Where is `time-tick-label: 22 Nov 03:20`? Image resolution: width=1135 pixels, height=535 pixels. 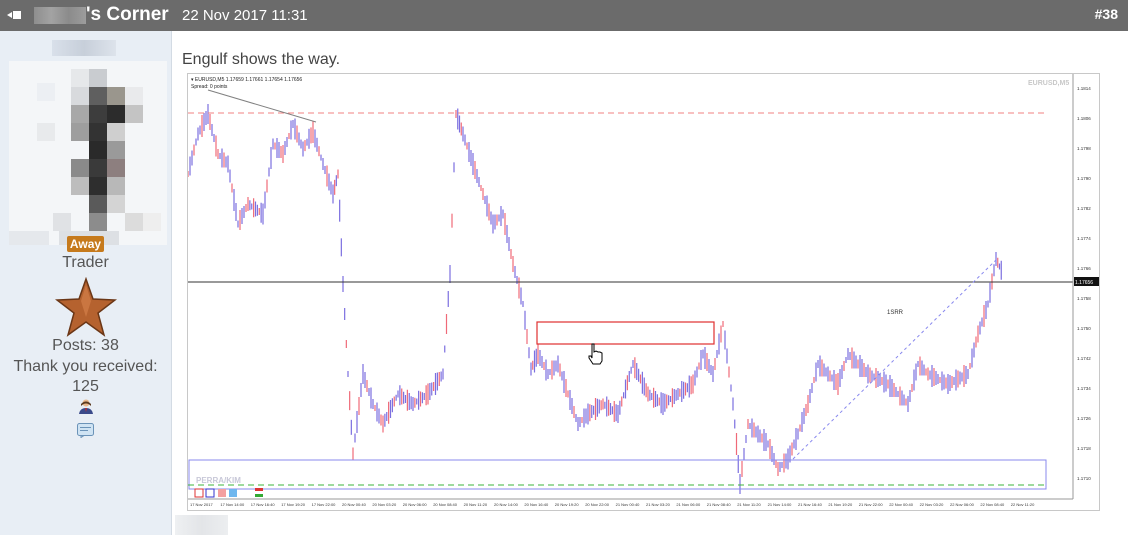 time-tick-label: 22 Nov 03:20 is located at coordinates (932, 504).